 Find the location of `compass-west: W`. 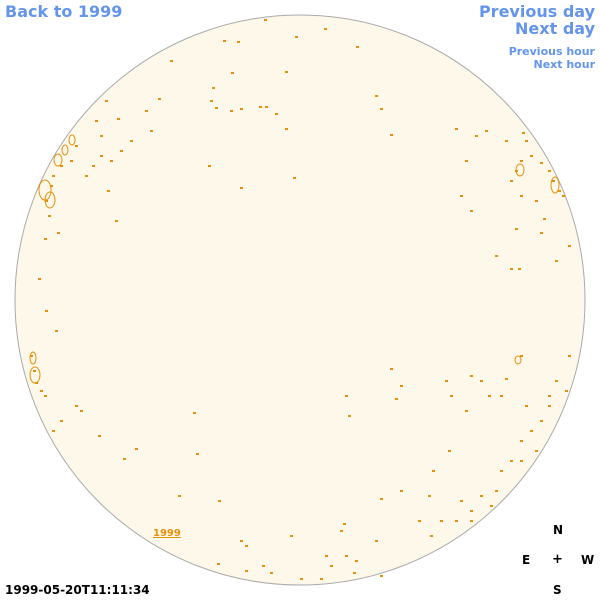

compass-west: W is located at coordinates (588, 560).